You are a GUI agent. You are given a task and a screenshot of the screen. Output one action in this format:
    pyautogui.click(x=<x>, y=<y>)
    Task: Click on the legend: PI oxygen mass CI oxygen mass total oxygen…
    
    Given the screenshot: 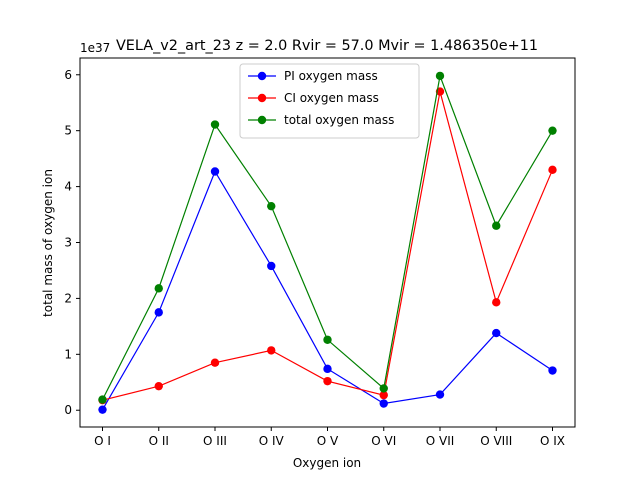 What is the action you would take?
    pyautogui.click(x=329, y=101)
    